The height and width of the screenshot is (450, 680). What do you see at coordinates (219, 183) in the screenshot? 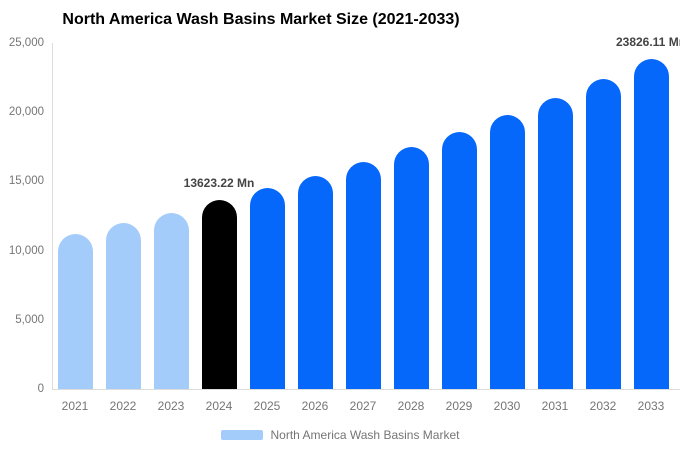
I see `bar-value-label-2024: 13623.22 Mn` at bounding box center [219, 183].